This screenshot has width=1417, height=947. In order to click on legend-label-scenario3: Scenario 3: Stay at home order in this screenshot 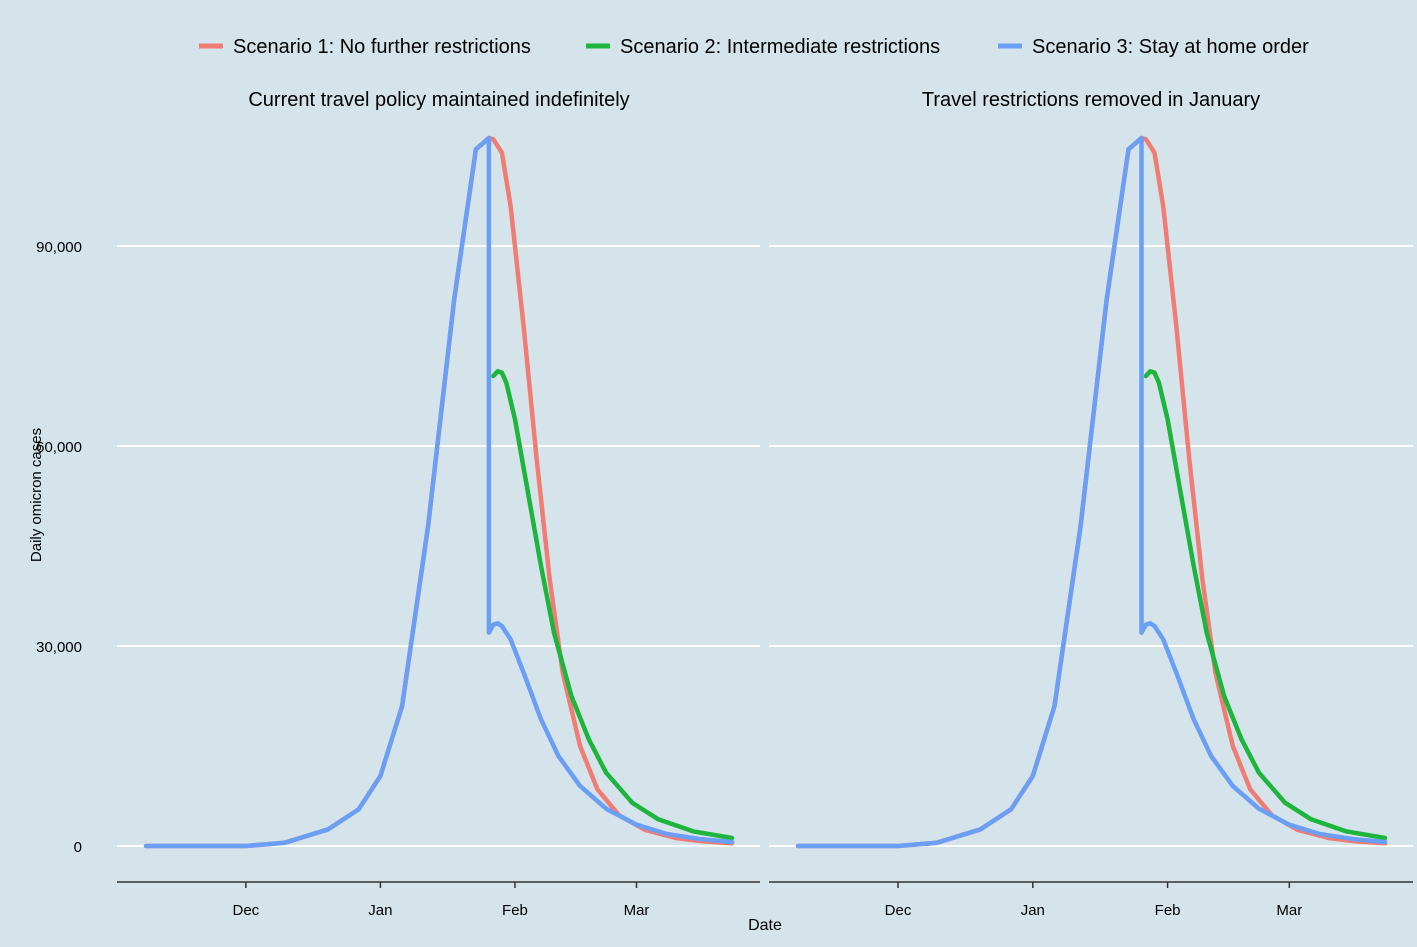, I will do `click(1170, 47)`.